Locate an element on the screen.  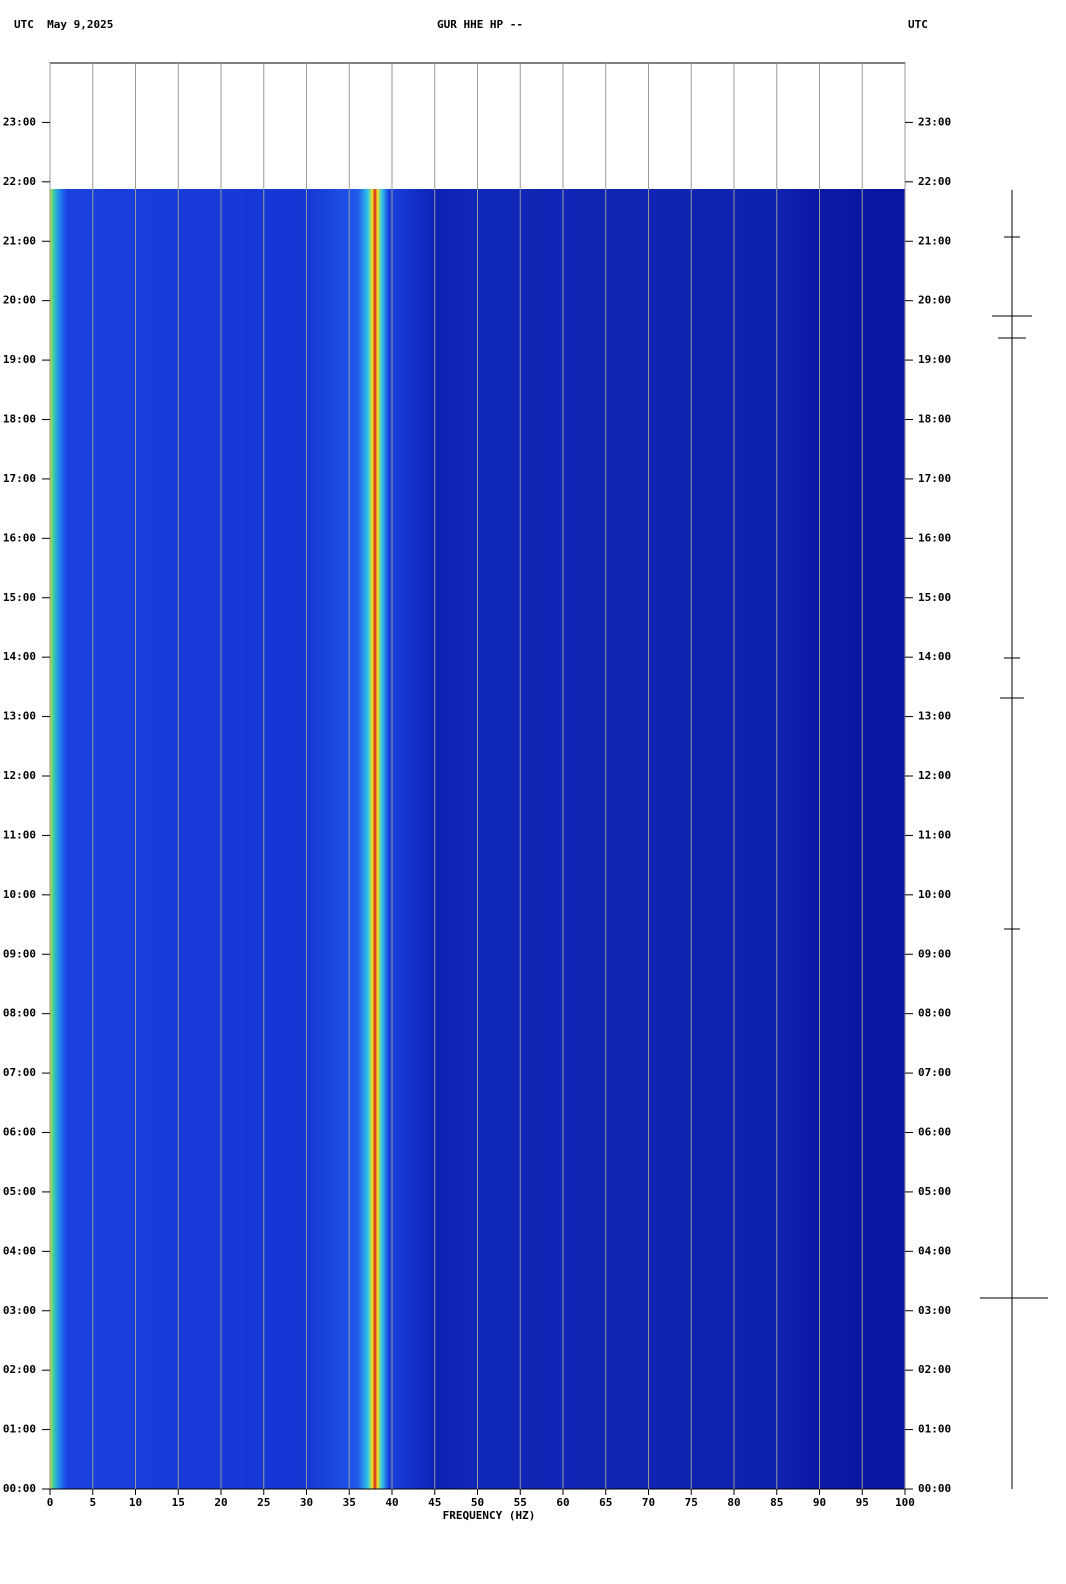
y-tick-label: 17:00 is located at coordinates (19, 478).